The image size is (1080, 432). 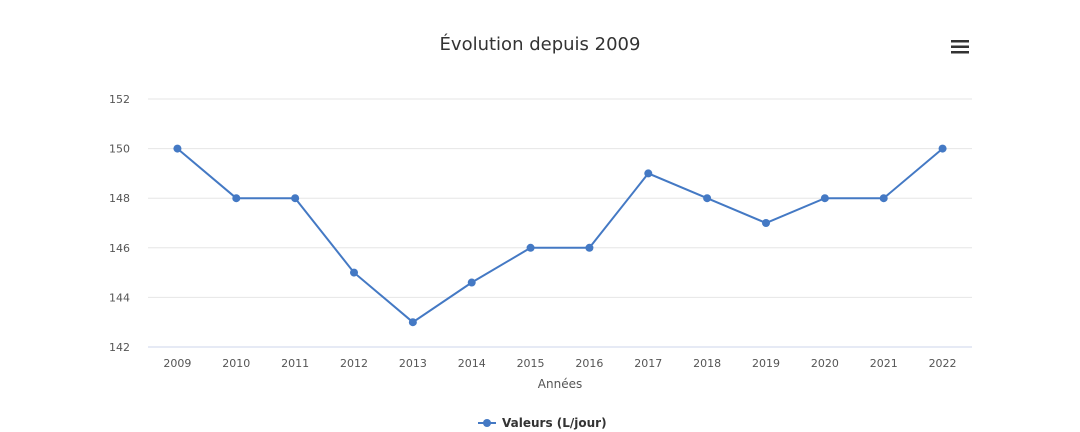 I want to click on x-tick-label: 2012, so click(x=354, y=363).